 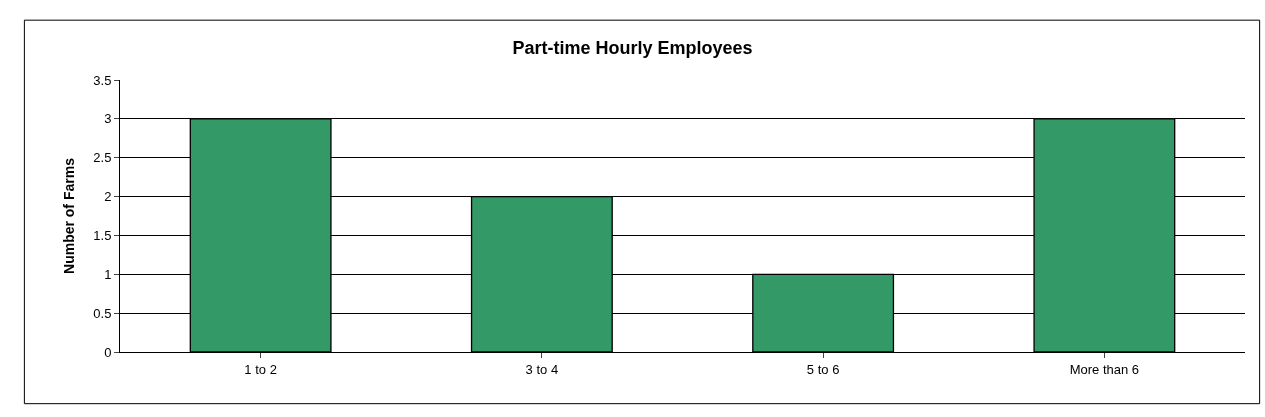 I want to click on y-tick-label: 3, so click(x=108, y=119).